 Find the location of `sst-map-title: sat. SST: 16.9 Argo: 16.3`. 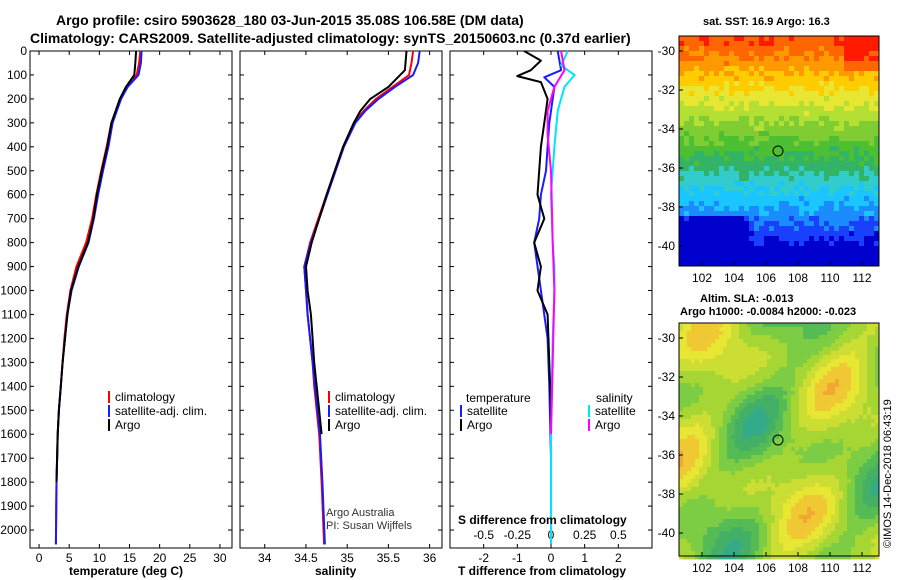

sst-map-title: sat. SST: 16.9 Argo: 16.3 is located at coordinates (766, 22).